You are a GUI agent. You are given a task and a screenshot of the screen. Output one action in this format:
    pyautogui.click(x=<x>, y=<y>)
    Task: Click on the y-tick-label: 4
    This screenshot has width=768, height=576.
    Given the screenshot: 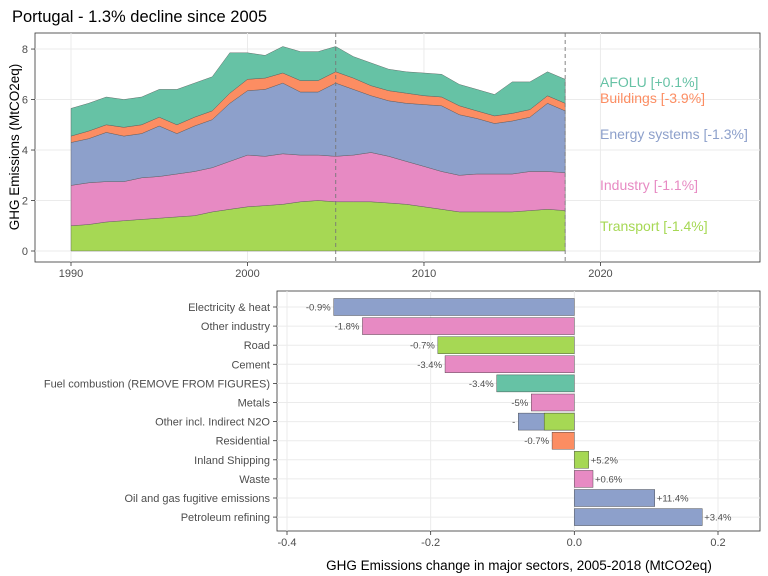 What is the action you would take?
    pyautogui.click(x=25, y=151)
    